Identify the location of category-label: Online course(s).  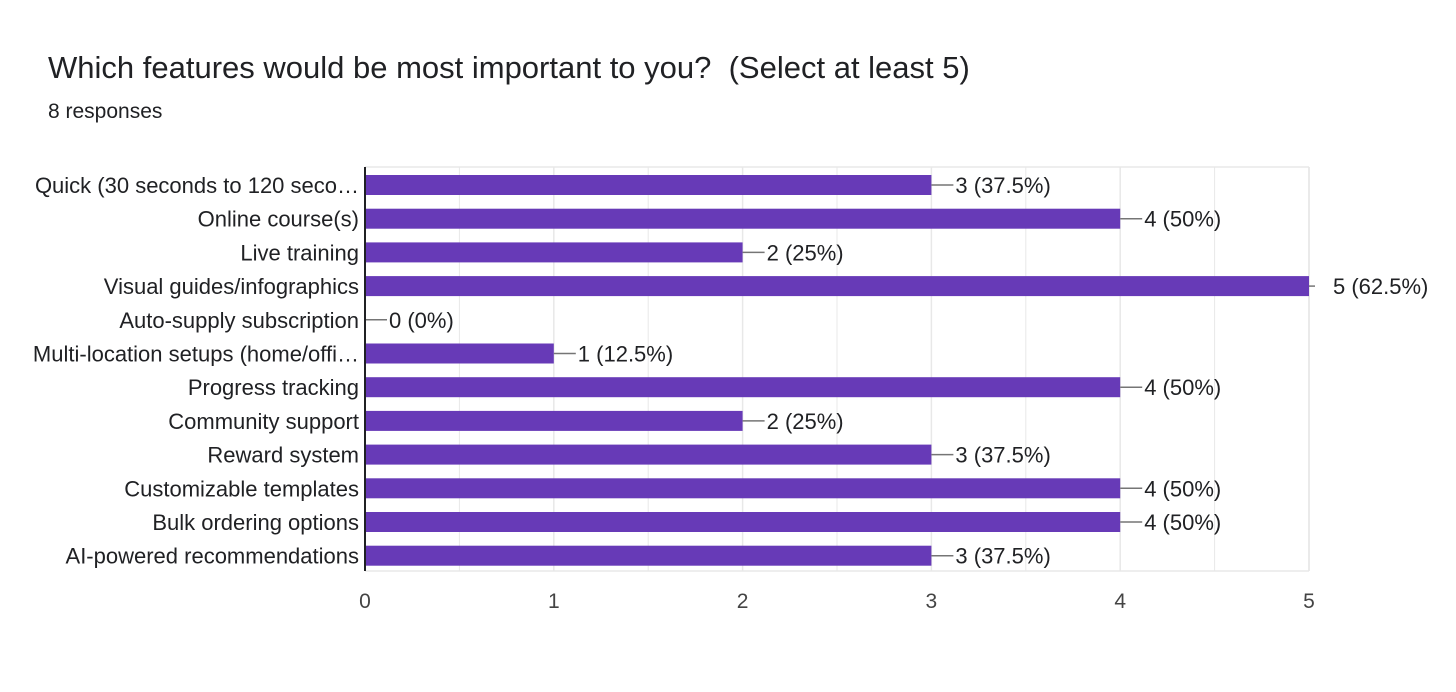
(278, 219).